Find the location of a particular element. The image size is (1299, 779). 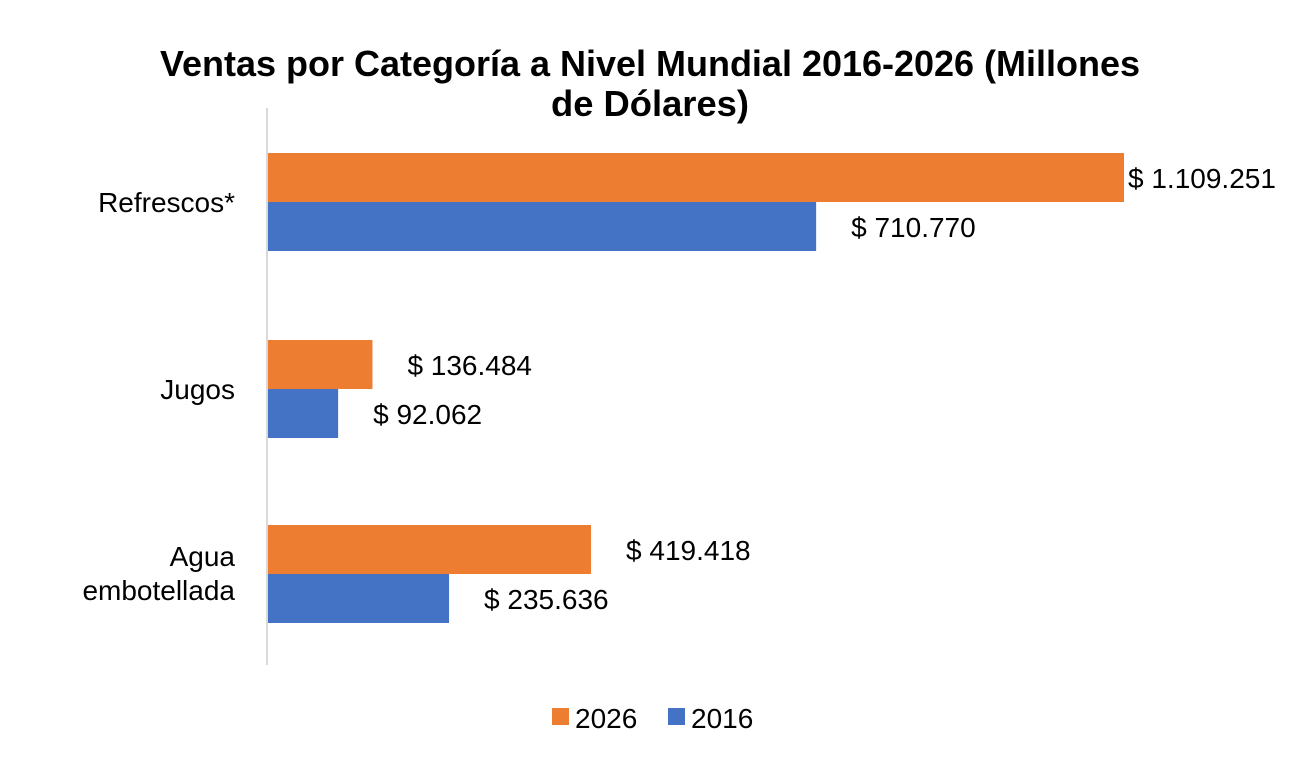

data-label: $ 1.109.251 is located at coordinates (1202, 178).